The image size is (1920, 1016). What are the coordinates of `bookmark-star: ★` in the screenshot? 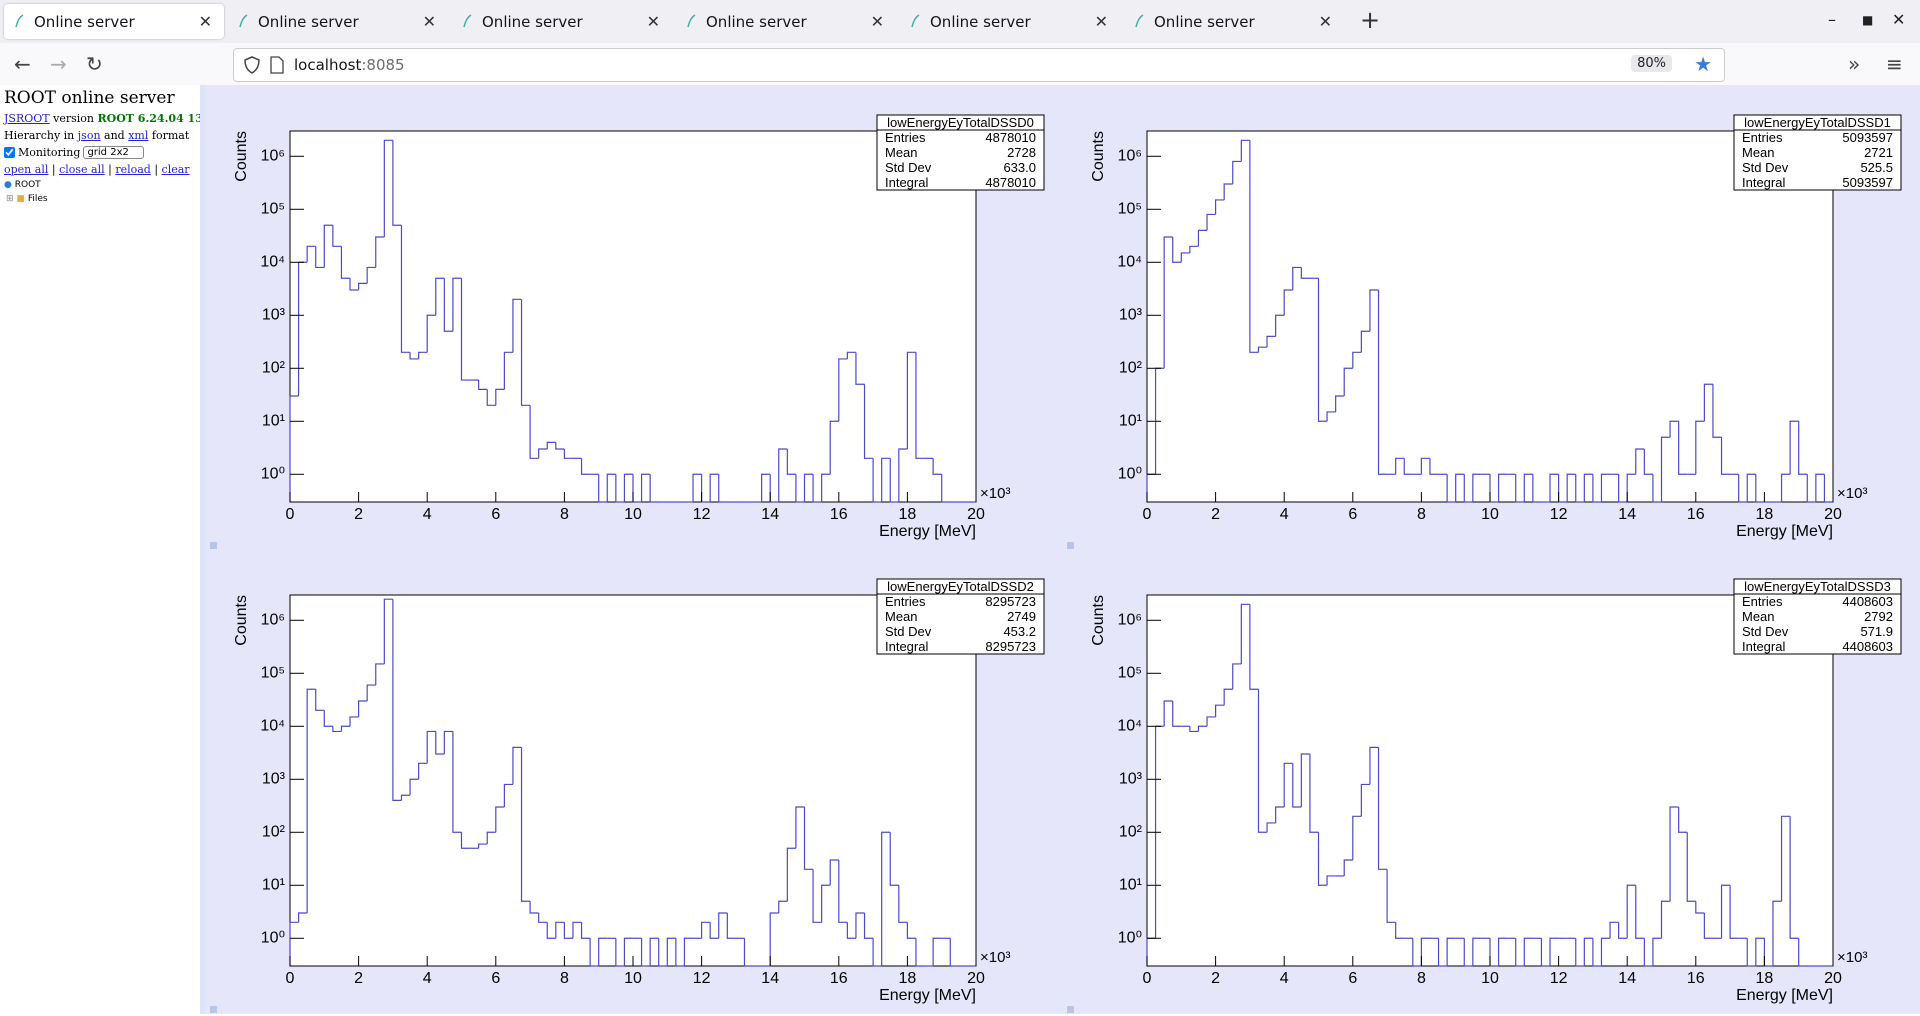 It's located at (1703, 64).